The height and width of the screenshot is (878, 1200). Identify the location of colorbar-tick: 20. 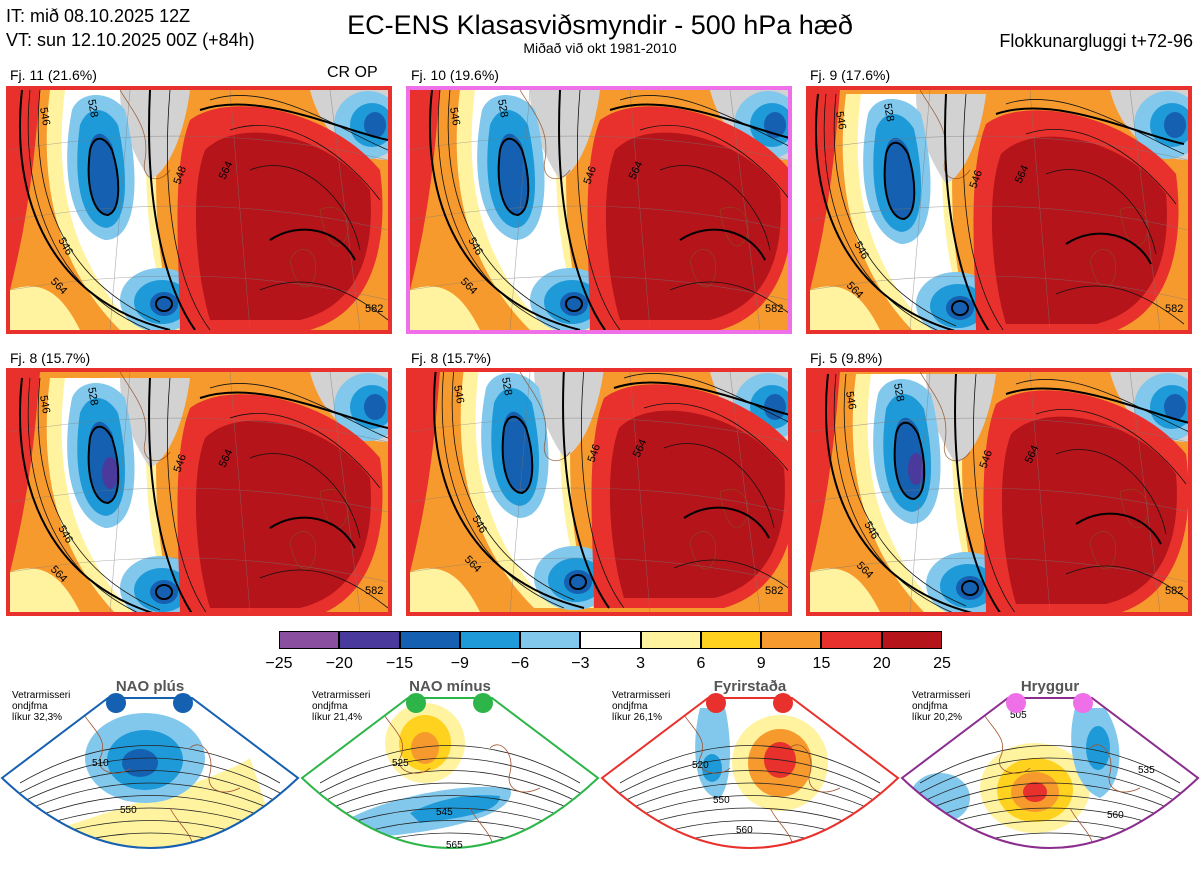
(881, 663).